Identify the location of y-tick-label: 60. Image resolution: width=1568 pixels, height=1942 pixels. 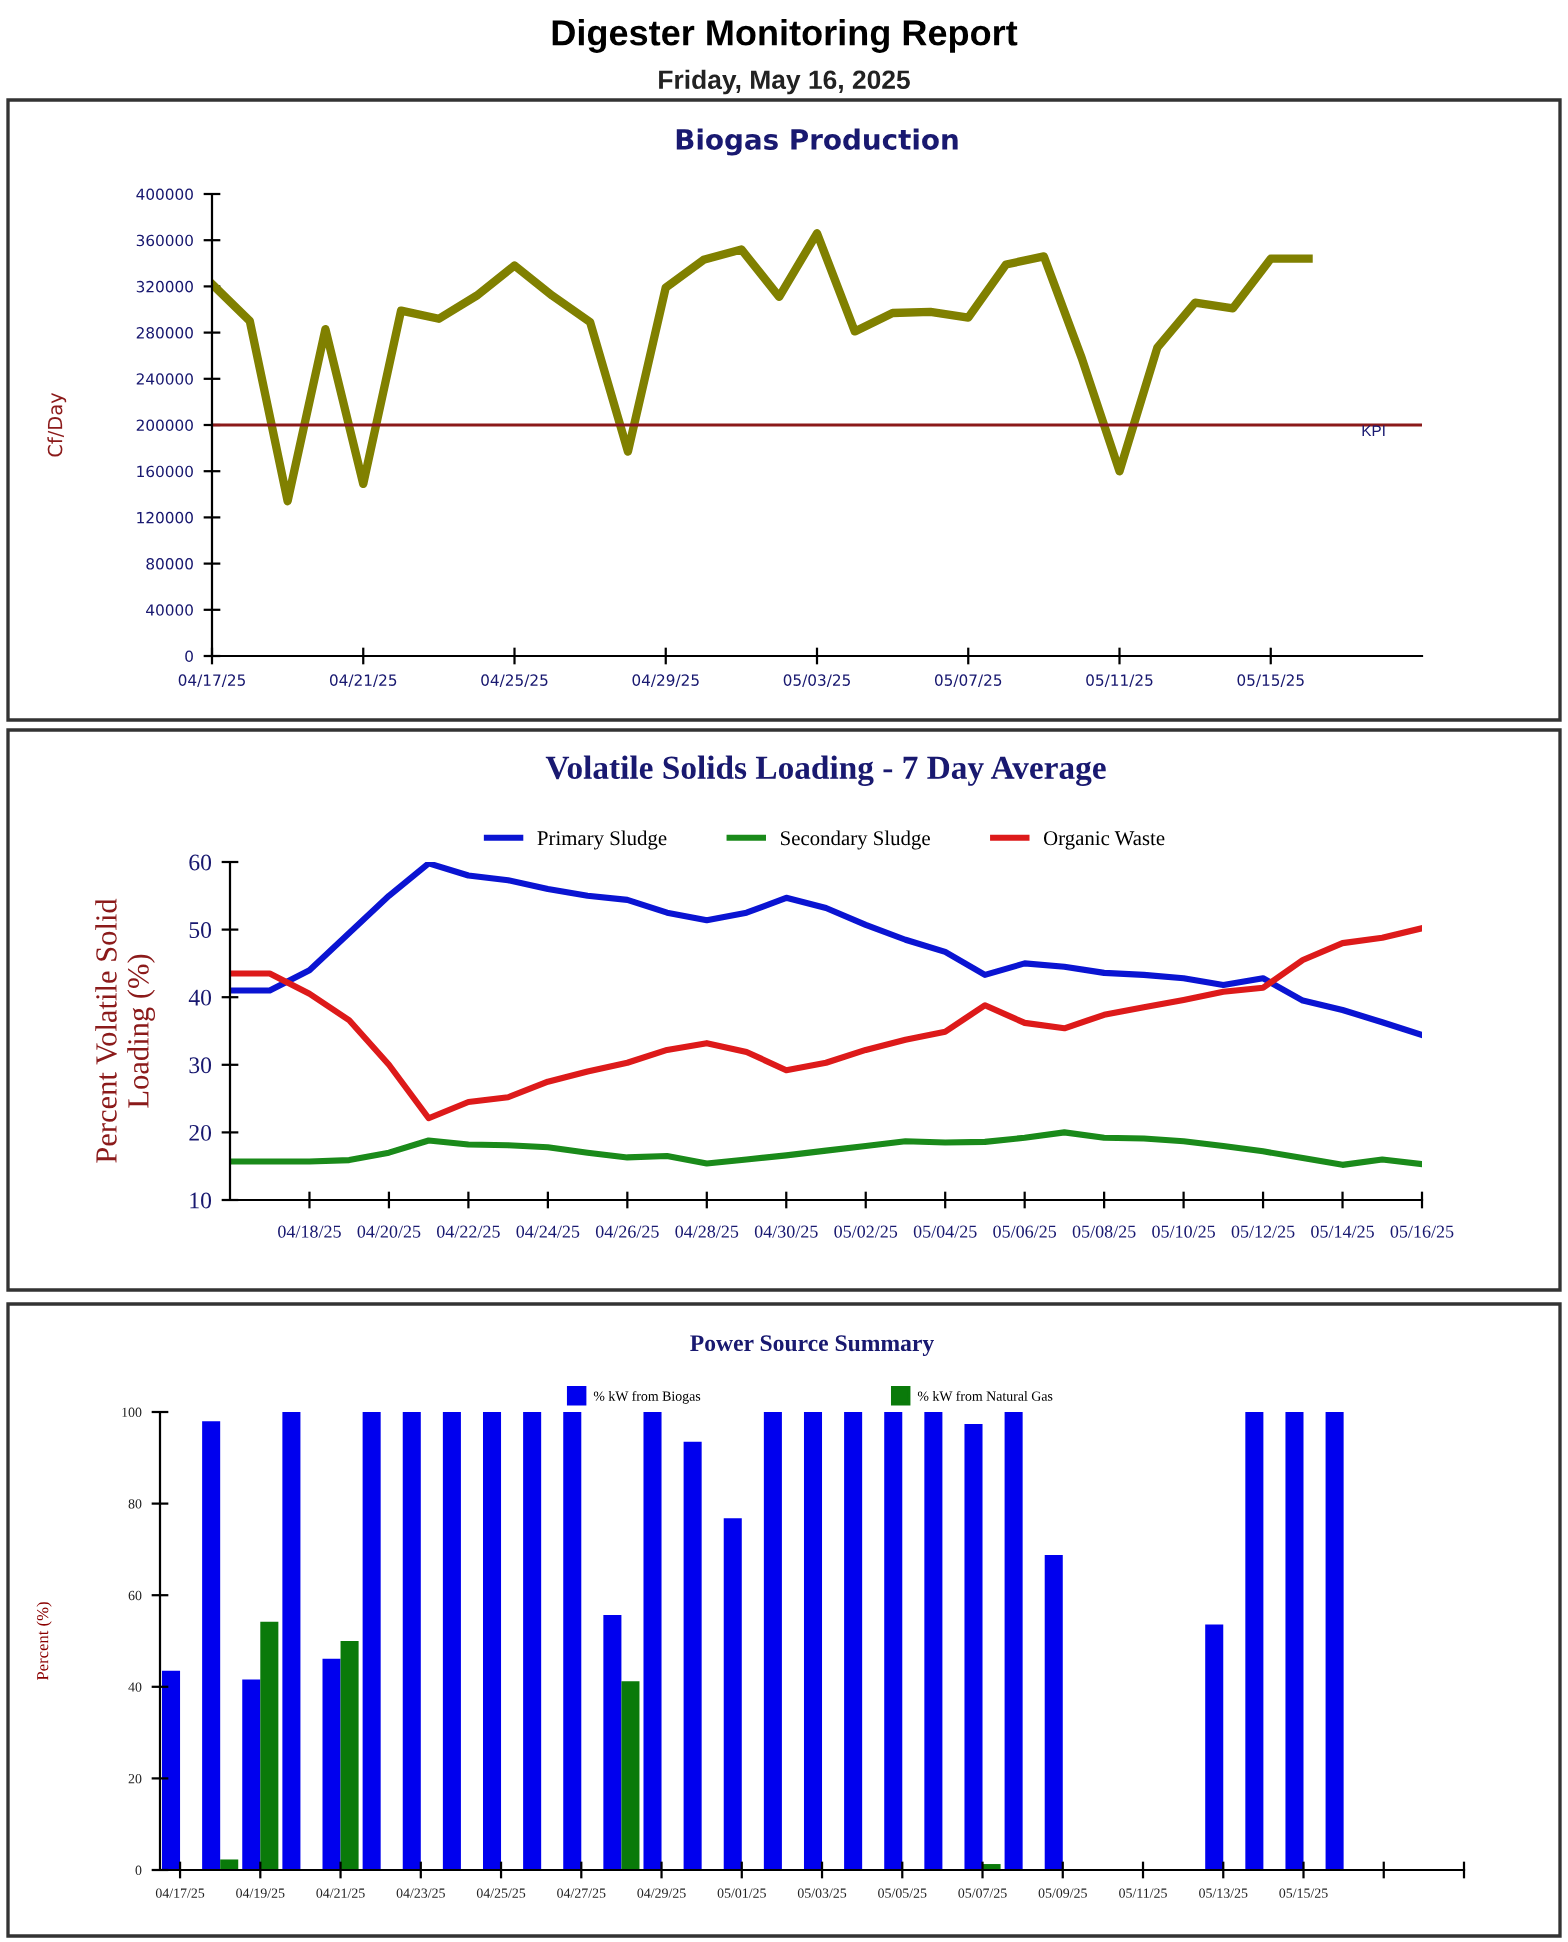
(200, 862).